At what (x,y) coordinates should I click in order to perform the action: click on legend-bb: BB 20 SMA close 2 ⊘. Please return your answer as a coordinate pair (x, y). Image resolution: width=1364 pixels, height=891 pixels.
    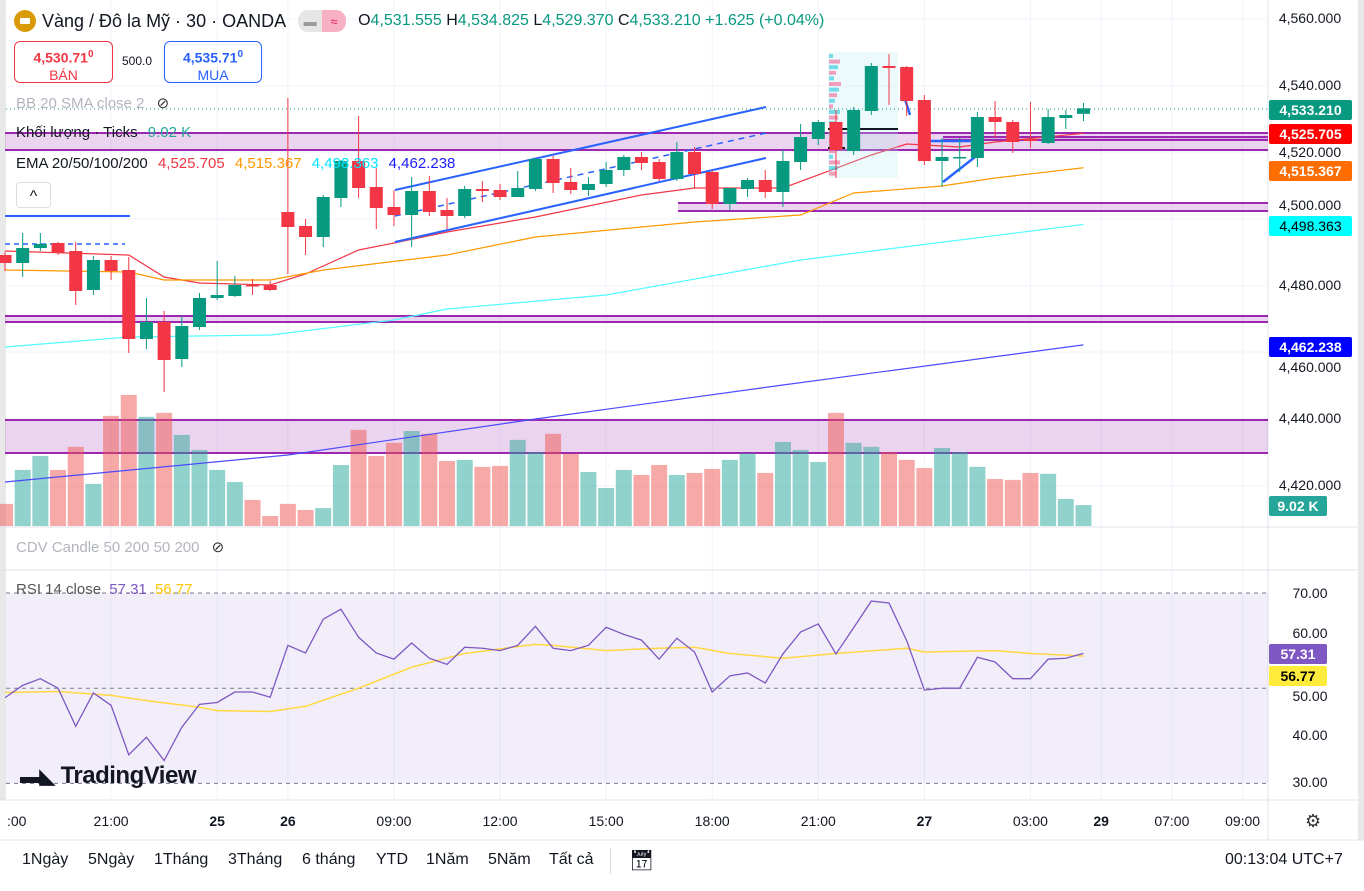
    Looking at the image, I should click on (93, 103).